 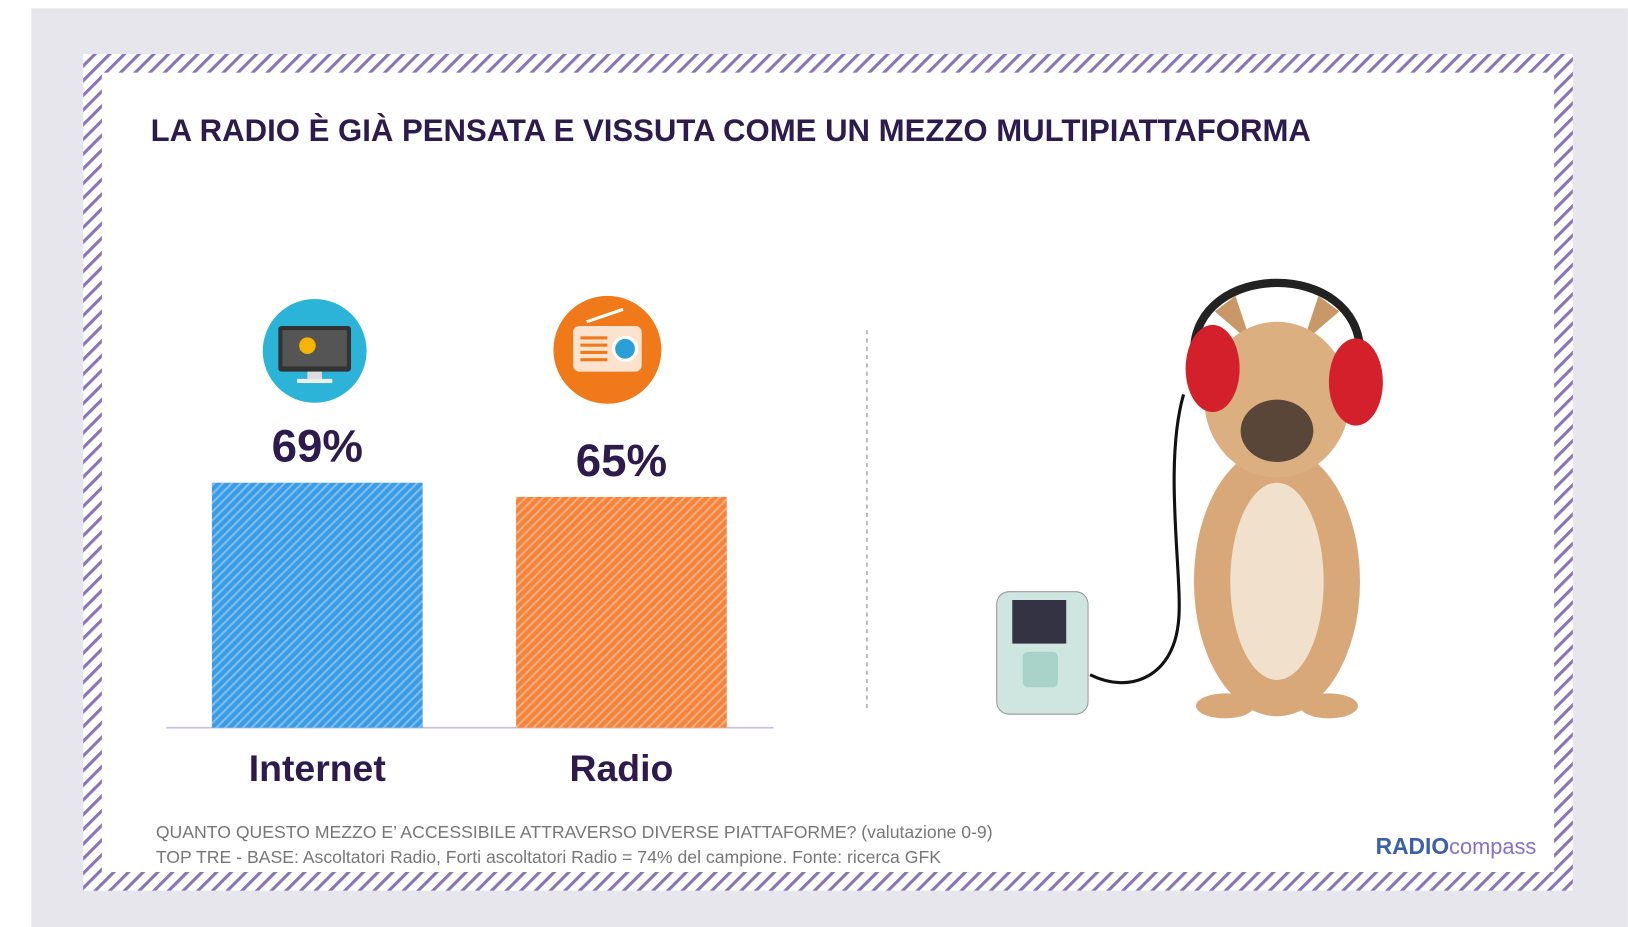 I want to click on brand-logo: RADIOcompass, so click(x=1456, y=846).